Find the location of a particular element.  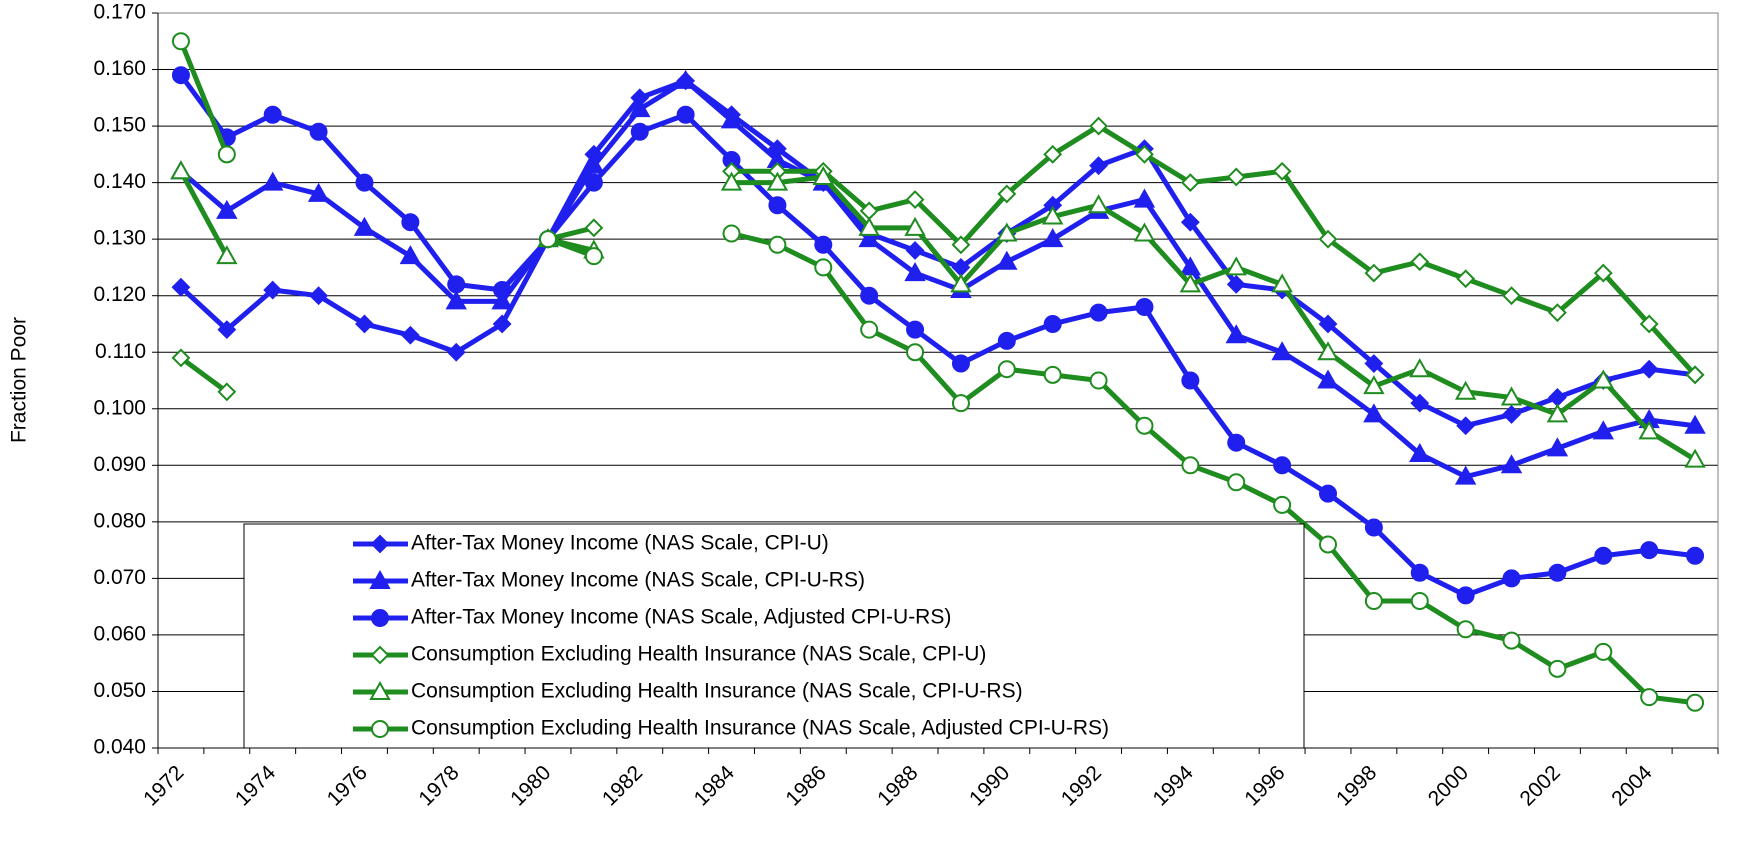

y-tick-label: 0.070 is located at coordinates (119, 577).